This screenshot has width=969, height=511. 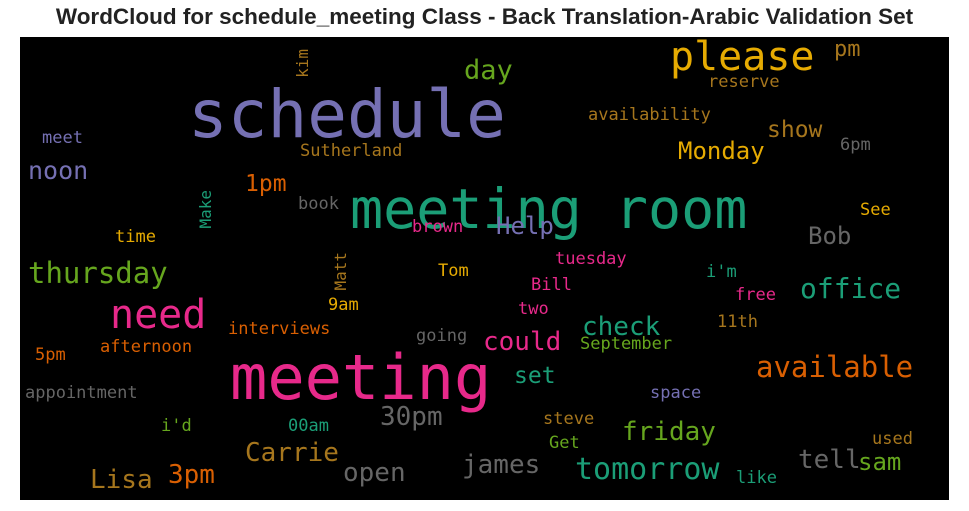 I want to click on word-interviews: interviews, so click(x=279, y=329).